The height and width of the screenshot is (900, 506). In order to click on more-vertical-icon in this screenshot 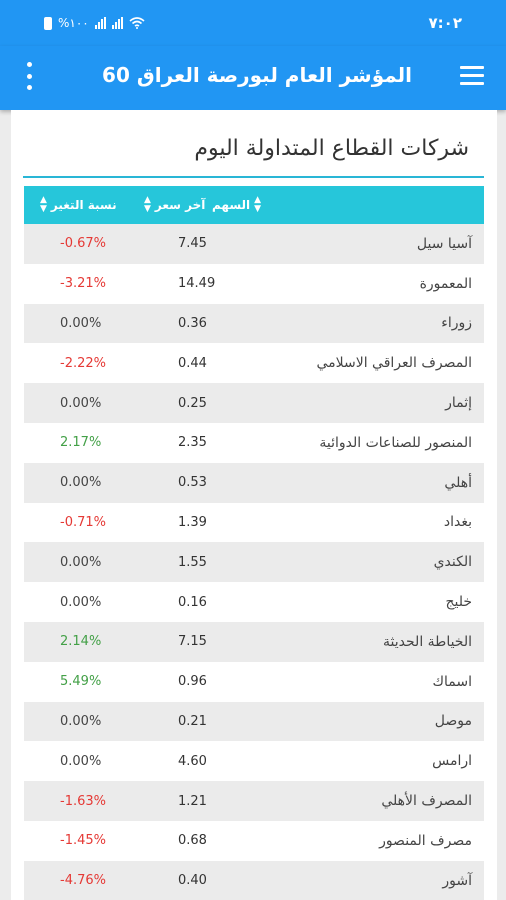, I will do `click(29, 76)`.